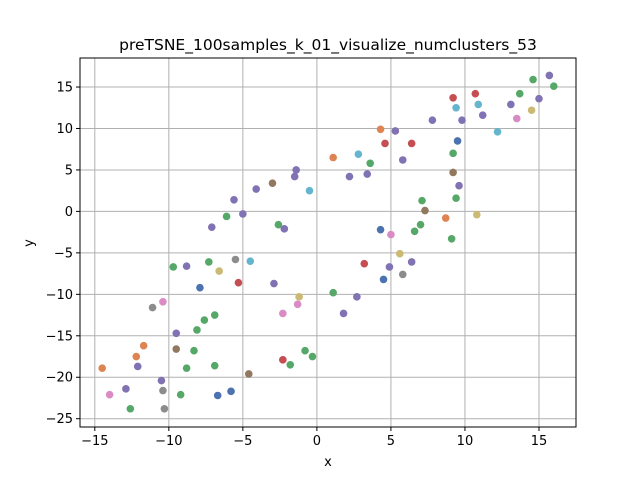  Describe the element at coordinates (59, 336) in the screenshot. I see `y-tick-label: −15` at that location.